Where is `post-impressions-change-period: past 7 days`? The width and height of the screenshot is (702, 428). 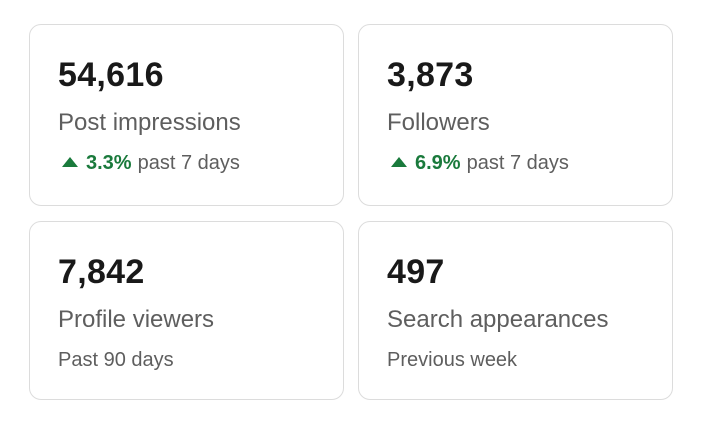
post-impressions-change-period: past 7 days is located at coordinates (188, 163).